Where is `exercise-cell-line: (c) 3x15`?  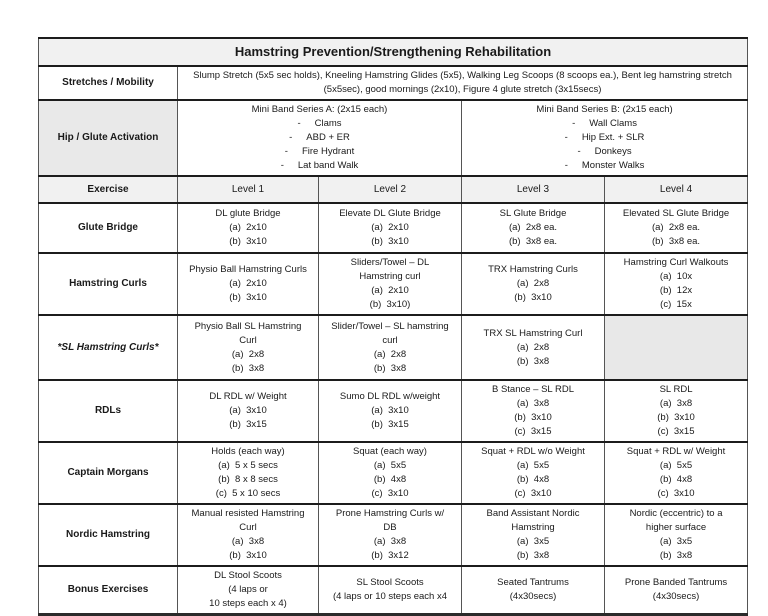
exercise-cell-line: (c) 3x15 is located at coordinates (533, 431).